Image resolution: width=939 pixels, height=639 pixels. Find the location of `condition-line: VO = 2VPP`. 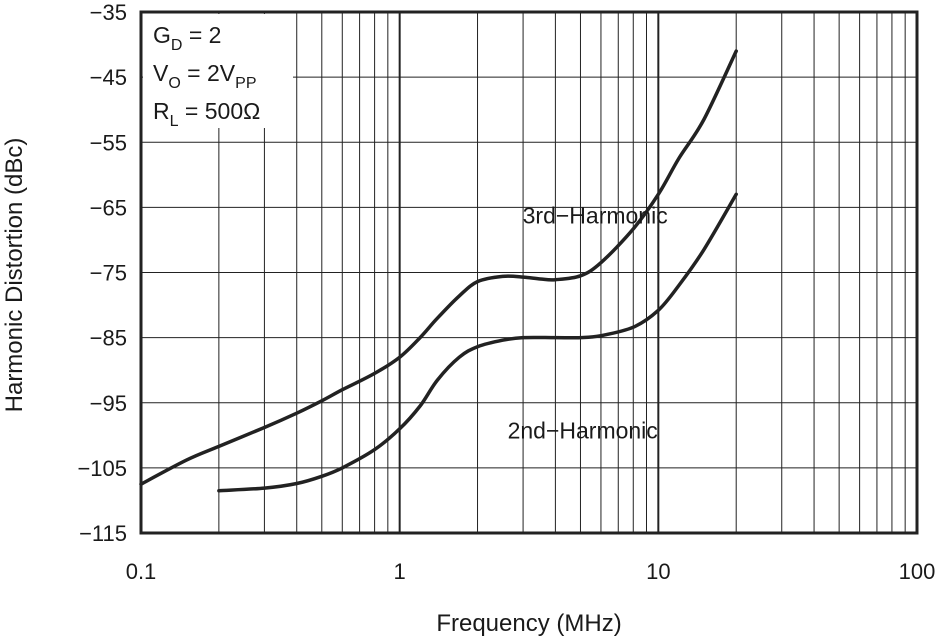

condition-line: VO = 2VPP is located at coordinates (205, 76).